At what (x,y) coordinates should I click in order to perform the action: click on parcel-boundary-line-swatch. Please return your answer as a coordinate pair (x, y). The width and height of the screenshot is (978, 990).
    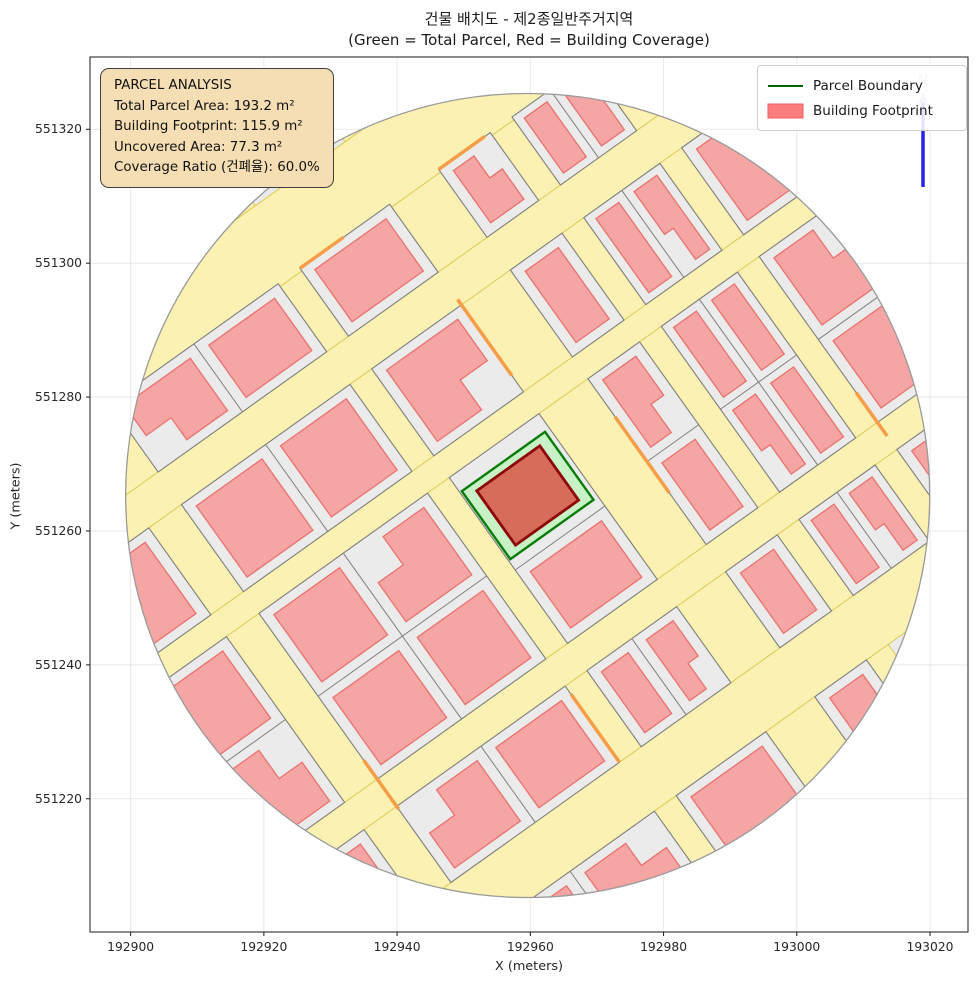
    Looking at the image, I should click on (785, 85).